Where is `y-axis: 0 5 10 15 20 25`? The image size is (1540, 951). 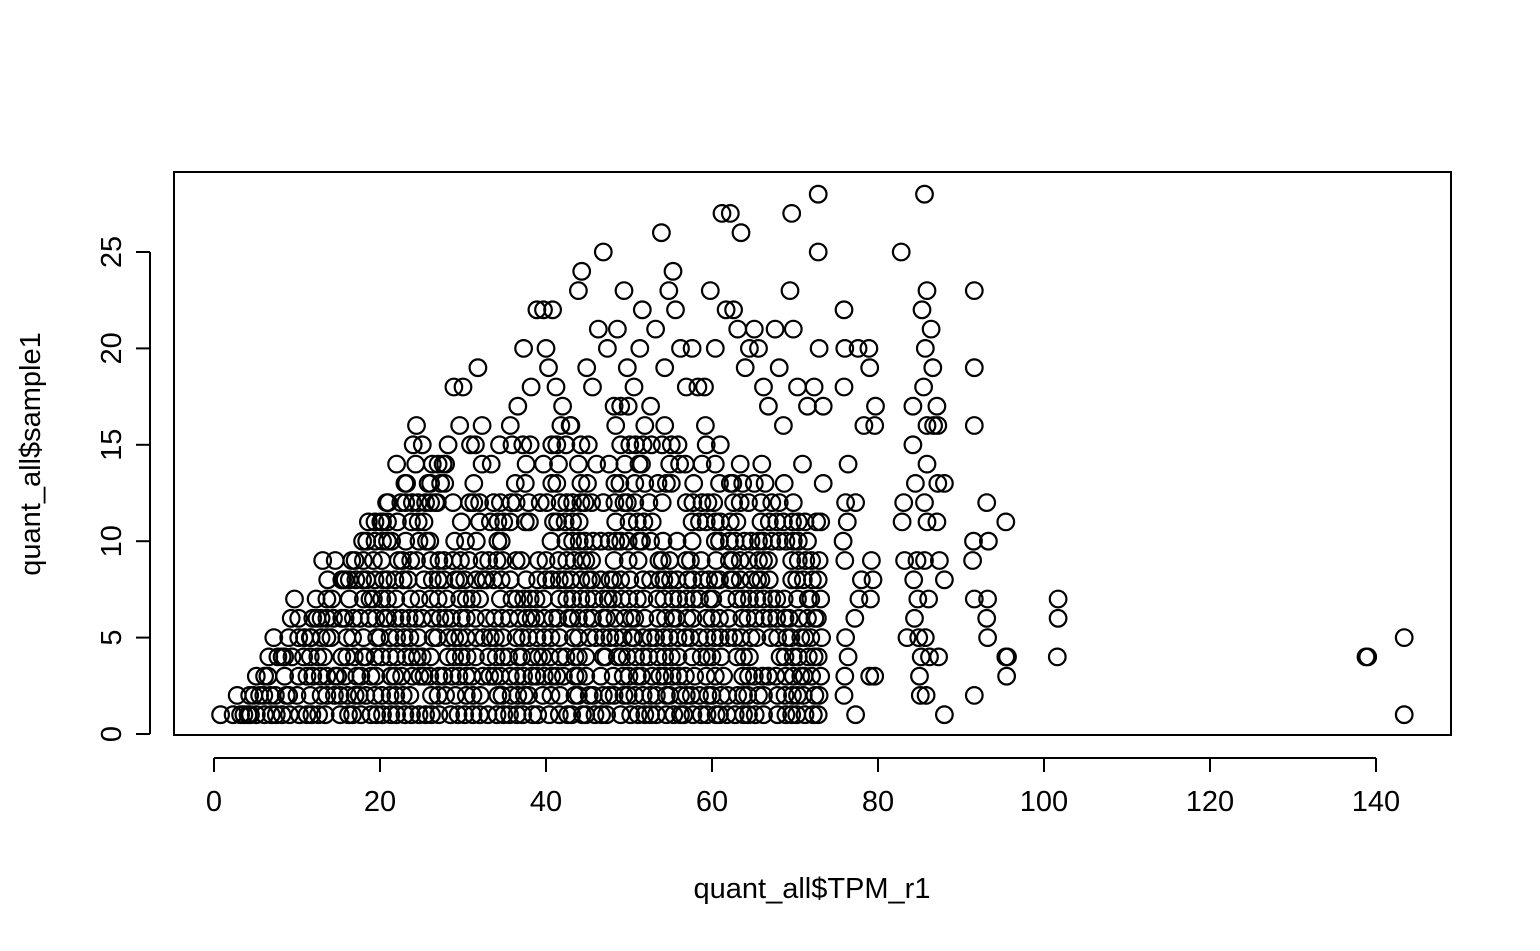
y-axis: 0 5 10 15 20 25 is located at coordinates (123, 489).